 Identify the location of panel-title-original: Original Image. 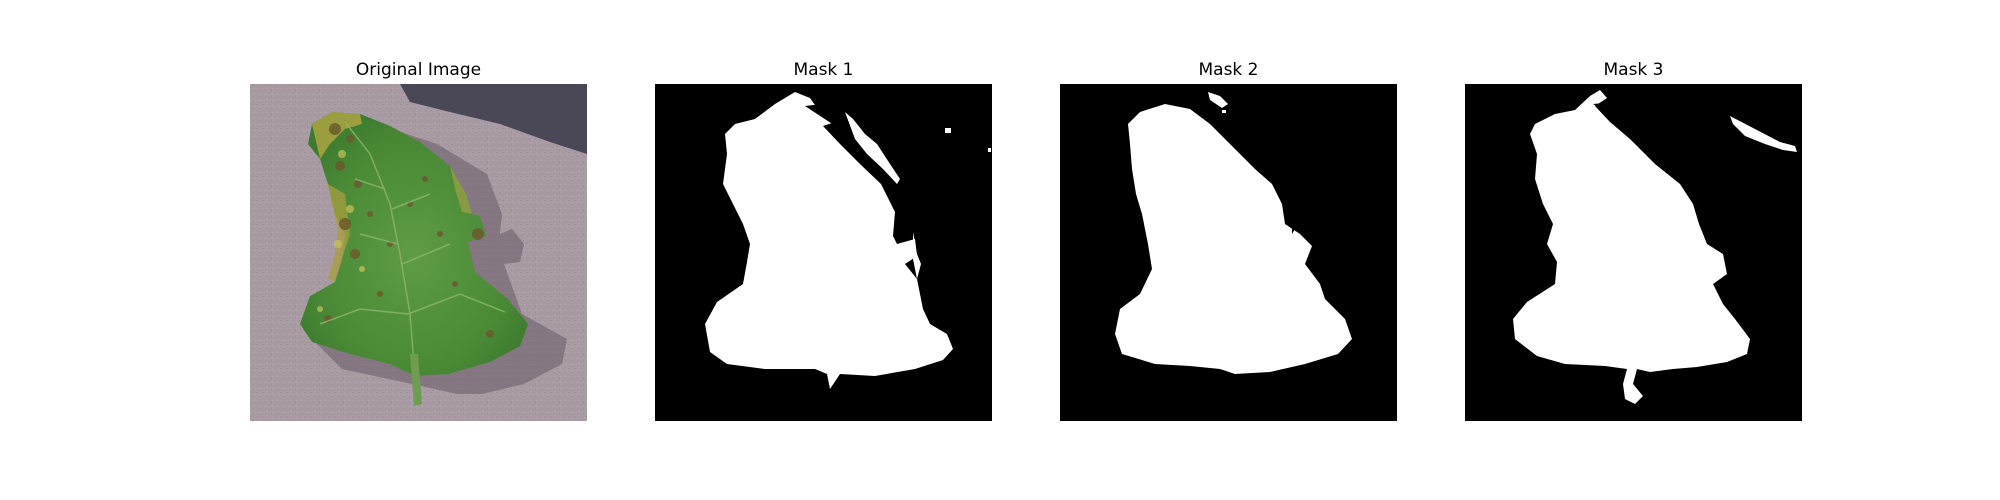
(418, 70).